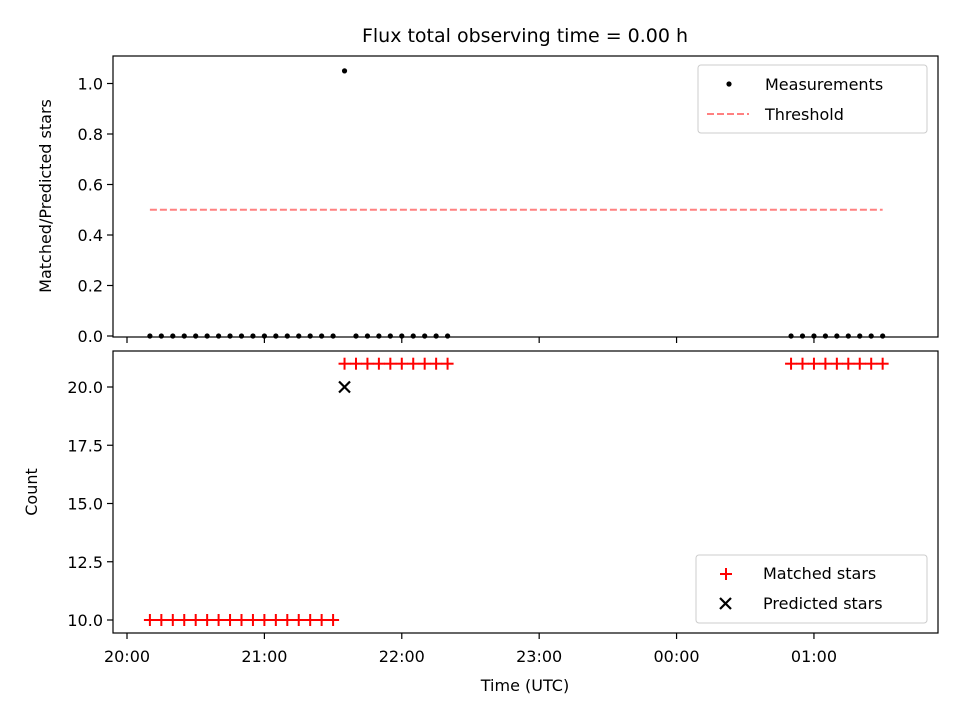 This screenshot has height=720, width=960. I want to click on bottom-y-tick-label: 17.5, so click(85, 445).